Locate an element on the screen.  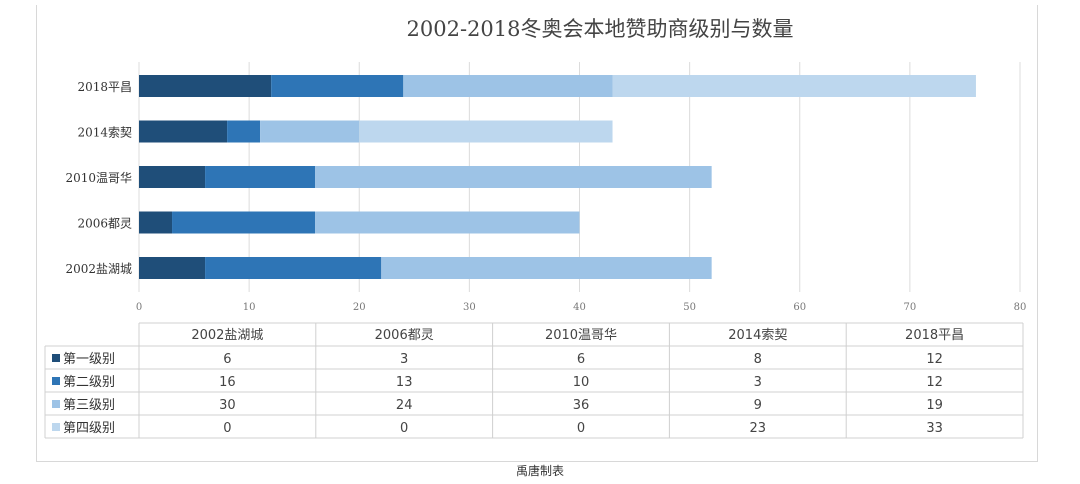
table-header: 2014索契 is located at coordinates (757, 335).